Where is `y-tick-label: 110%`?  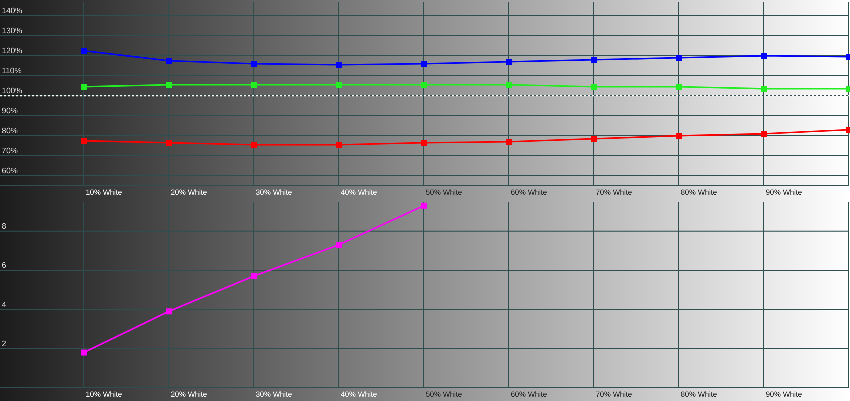 y-tick-label: 110% is located at coordinates (12, 71).